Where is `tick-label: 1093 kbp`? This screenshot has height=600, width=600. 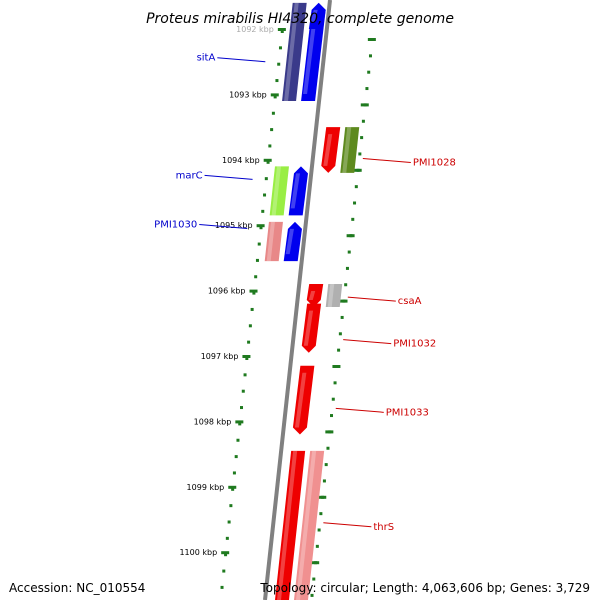 tick-label: 1093 kbp is located at coordinates (248, 94).